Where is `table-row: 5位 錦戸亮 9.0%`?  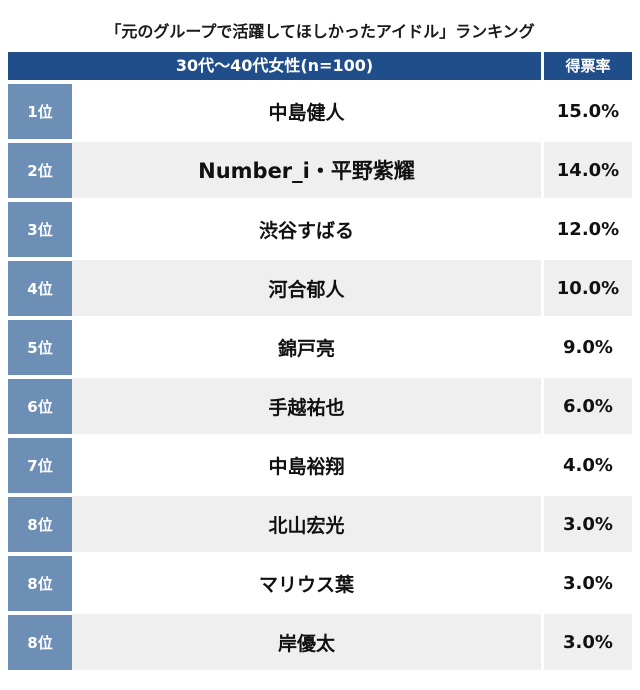
table-row: 5位 錦戸亮 9.0% is located at coordinates (320, 347).